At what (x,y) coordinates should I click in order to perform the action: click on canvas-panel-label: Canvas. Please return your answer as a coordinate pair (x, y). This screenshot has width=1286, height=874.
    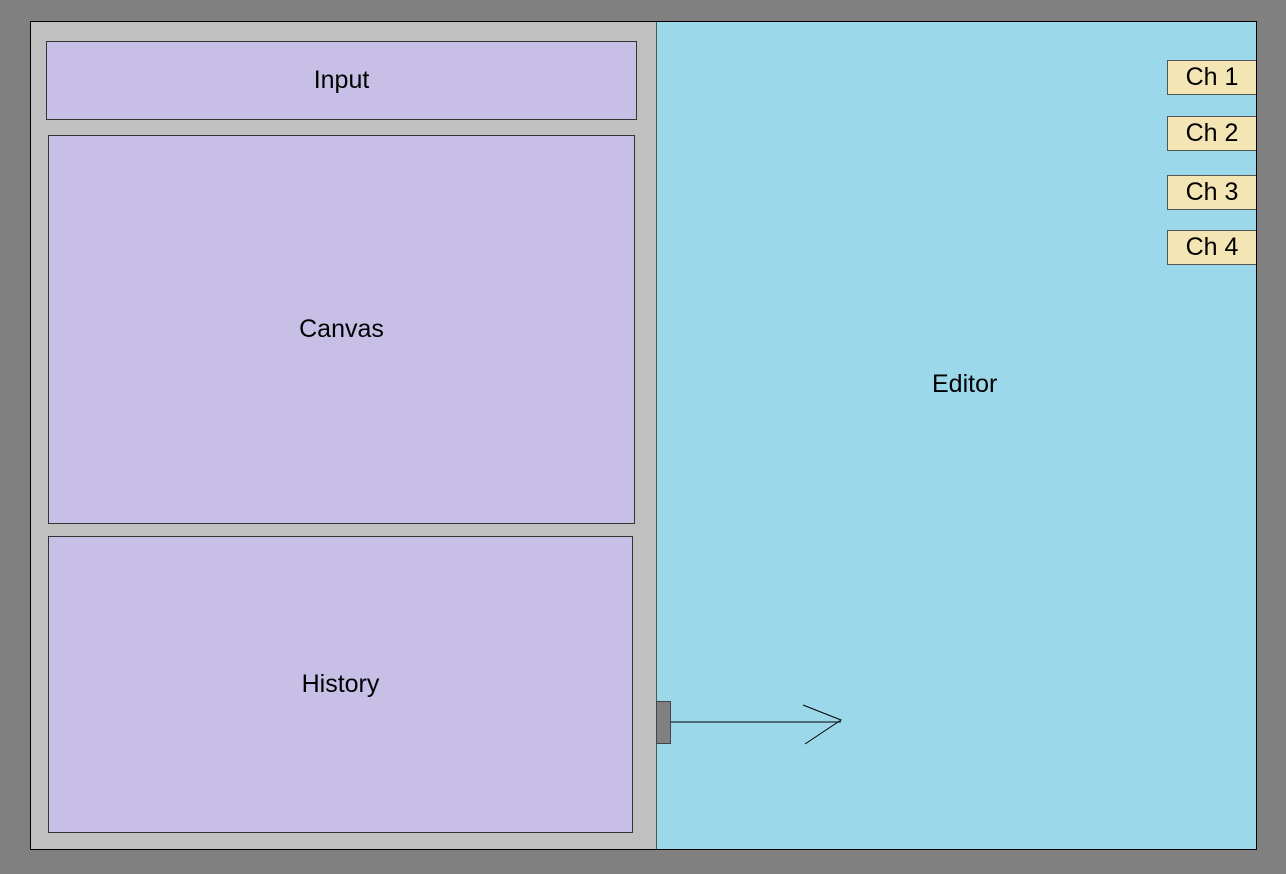
    Looking at the image, I should click on (341, 329).